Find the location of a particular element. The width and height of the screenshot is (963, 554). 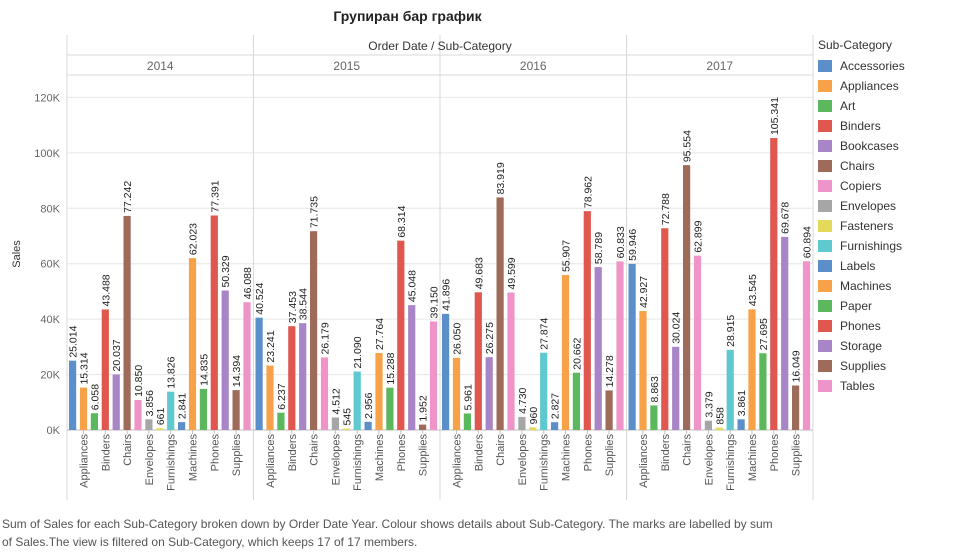

data-label: 10.850 is located at coordinates (139, 381).